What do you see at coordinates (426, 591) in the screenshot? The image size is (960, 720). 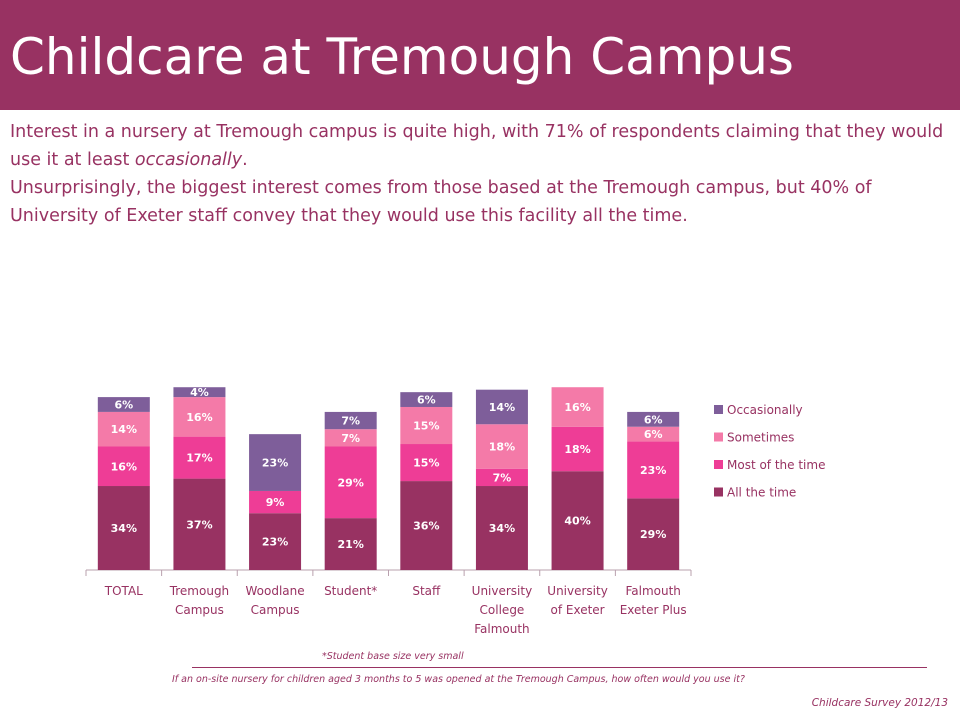 I see `x-tick-label: Staff` at bounding box center [426, 591].